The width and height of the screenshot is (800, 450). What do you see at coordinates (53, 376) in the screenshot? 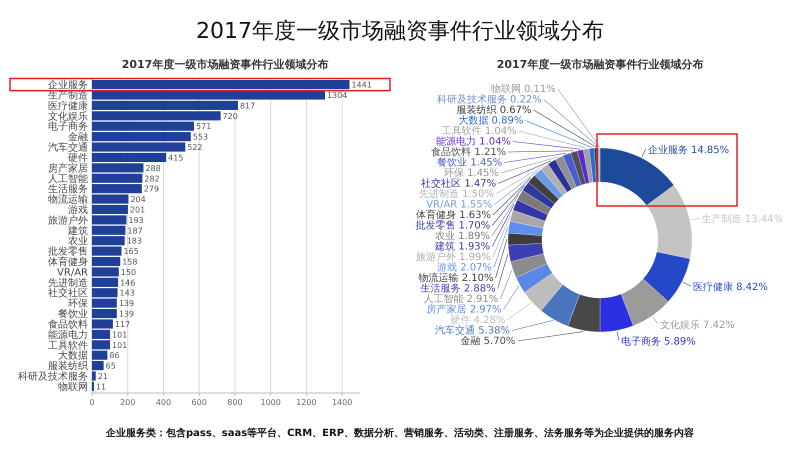
I see `y-tick-label: 科研及技术服务` at bounding box center [53, 376].